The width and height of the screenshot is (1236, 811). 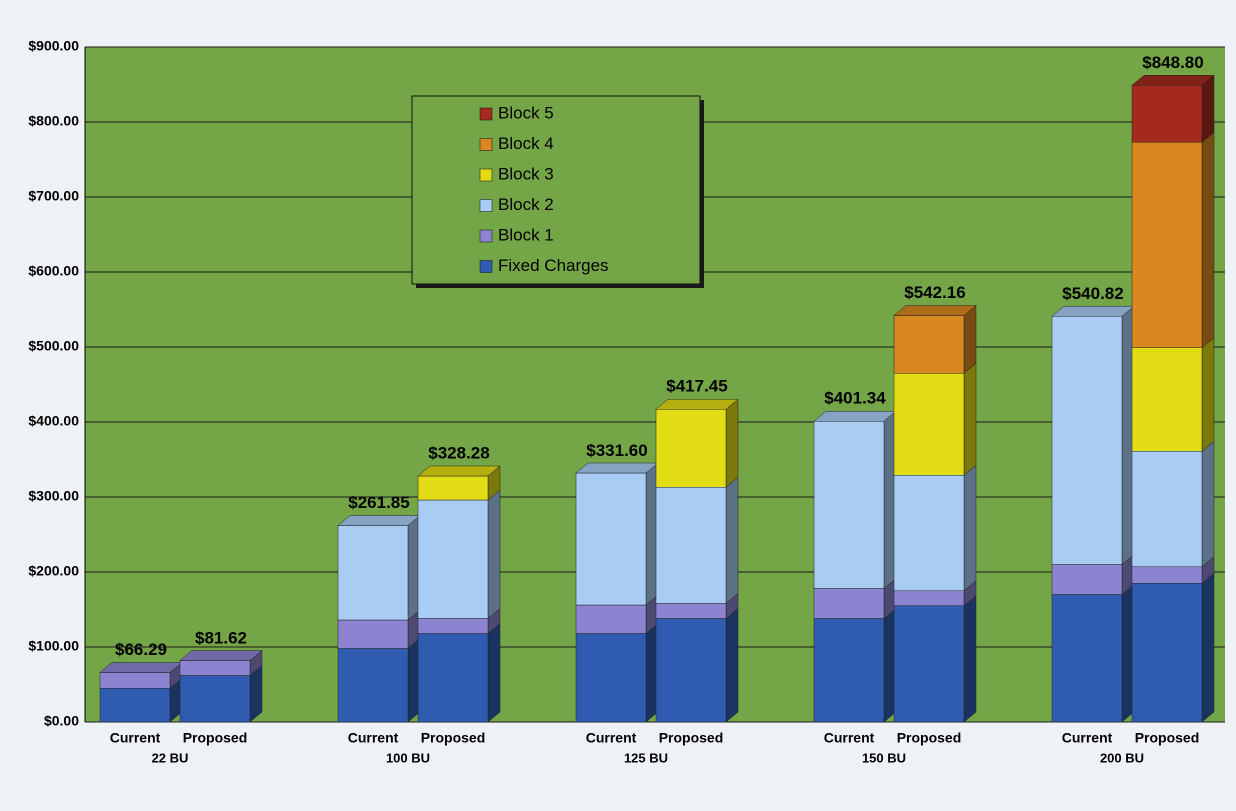 What do you see at coordinates (408, 757) in the screenshot?
I see `group-label: 100 BU` at bounding box center [408, 757].